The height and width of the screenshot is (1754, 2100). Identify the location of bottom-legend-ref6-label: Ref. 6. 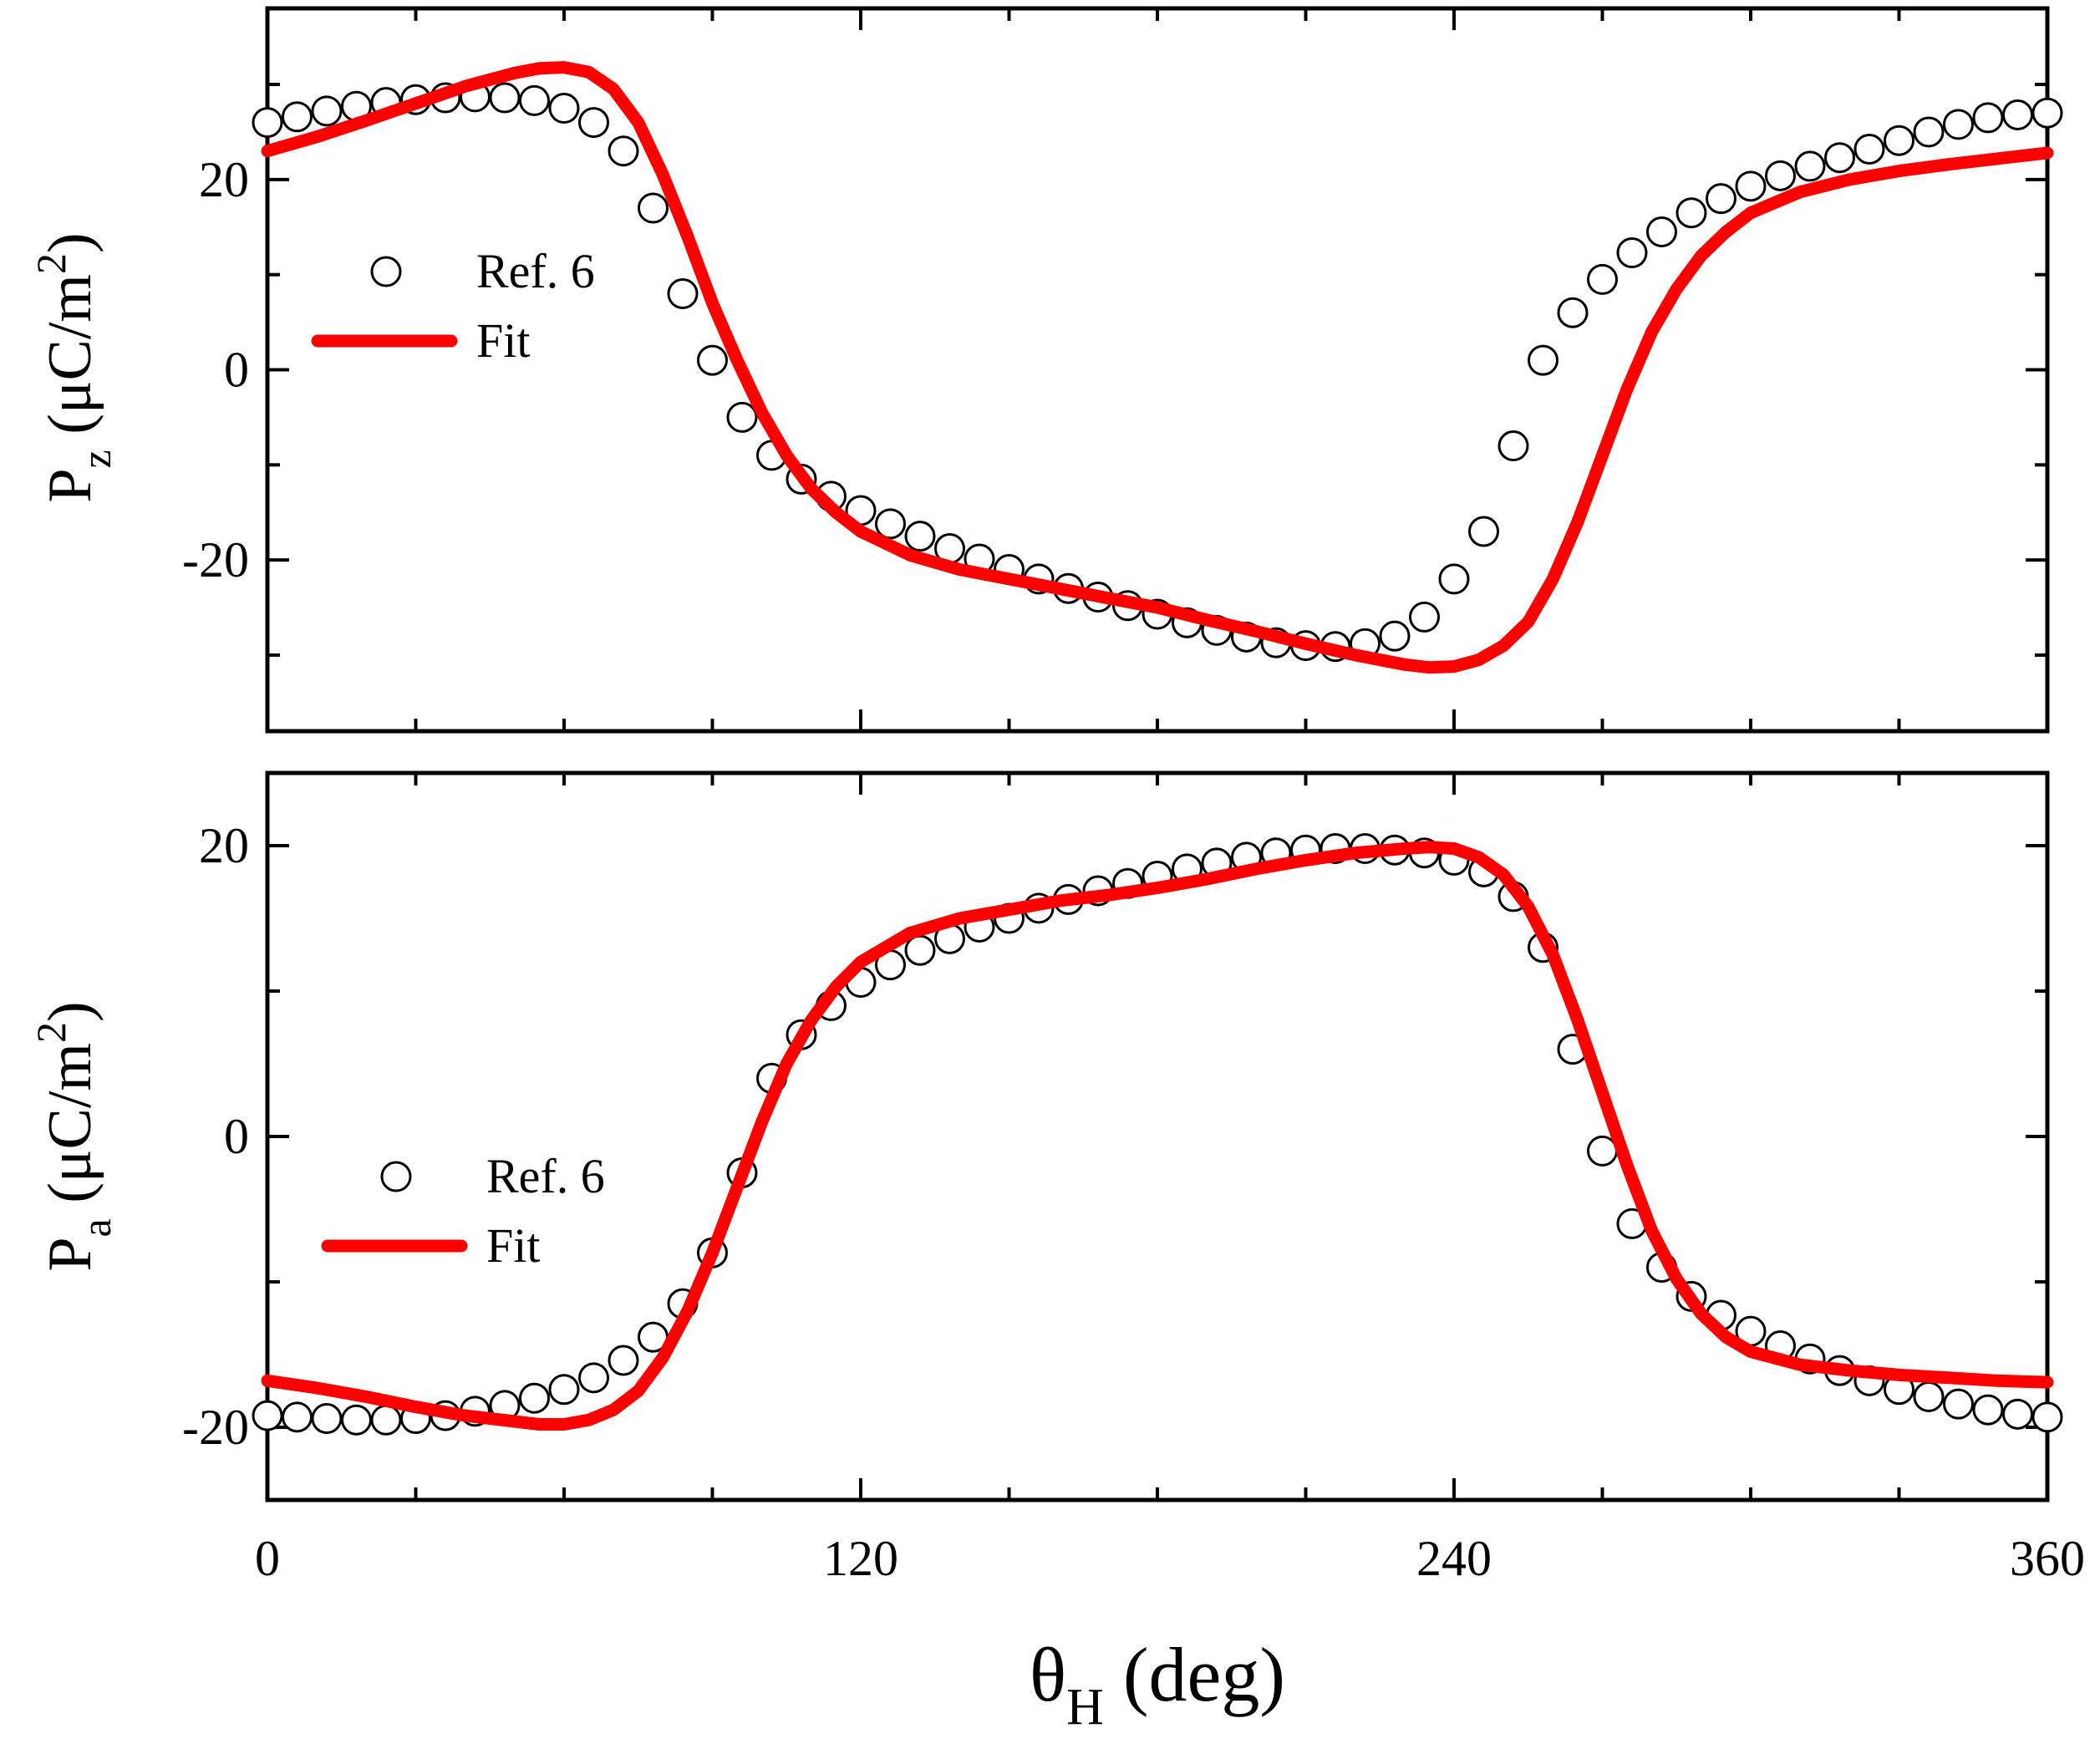
(546, 1176).